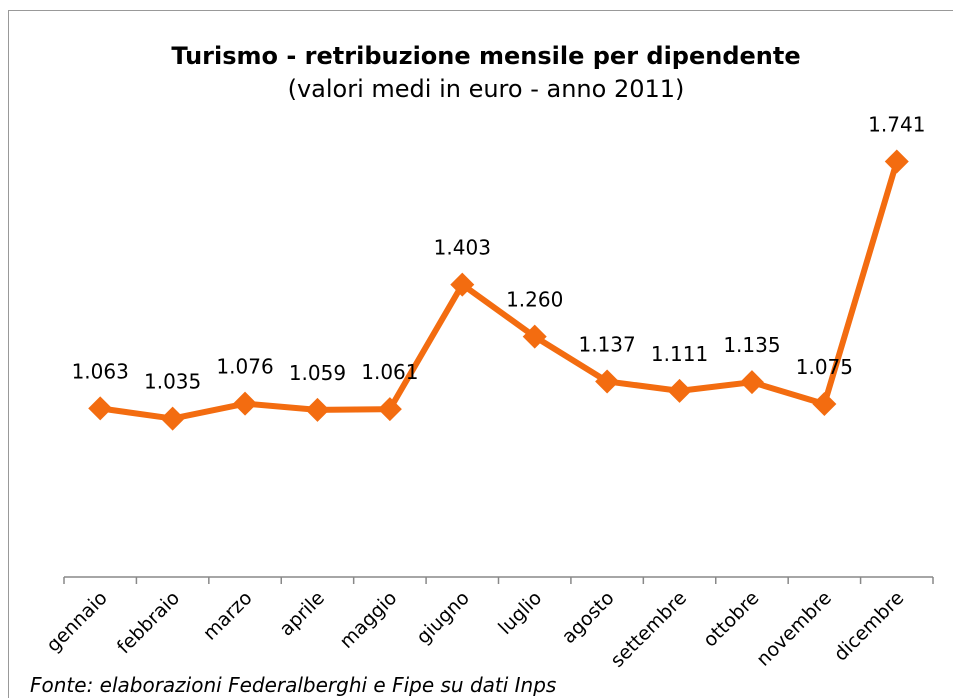  I want to click on x-tick-label: ottobre, so click(731, 619).